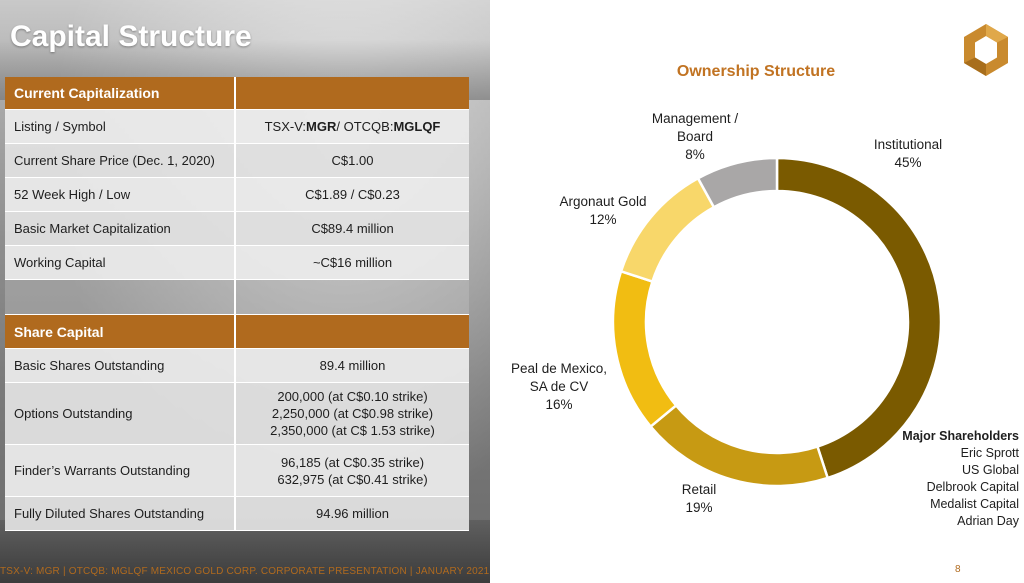  Describe the element at coordinates (352, 160) in the screenshot. I see `row-value: C$1.00` at that location.